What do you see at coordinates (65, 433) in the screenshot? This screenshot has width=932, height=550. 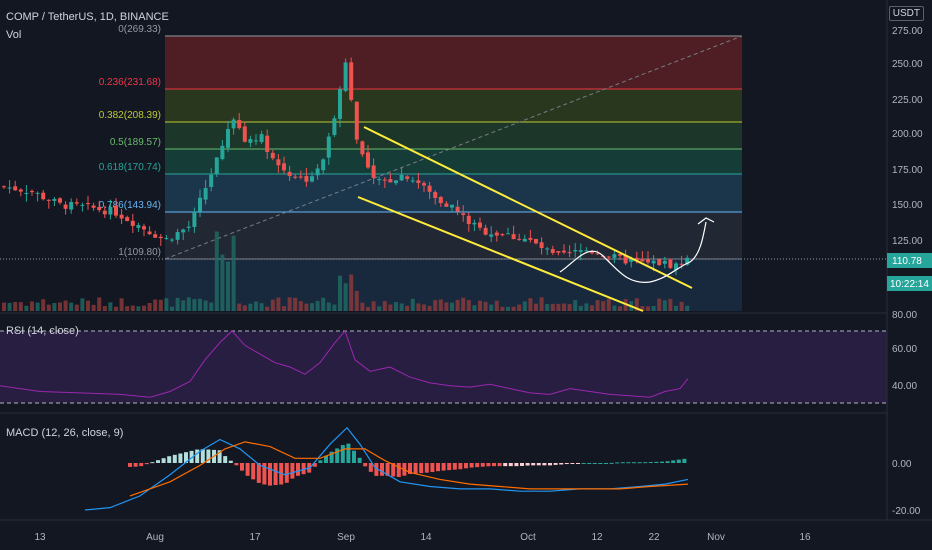 I see `macd-legend: MACD (12, 26, close, 9)` at bounding box center [65, 433].